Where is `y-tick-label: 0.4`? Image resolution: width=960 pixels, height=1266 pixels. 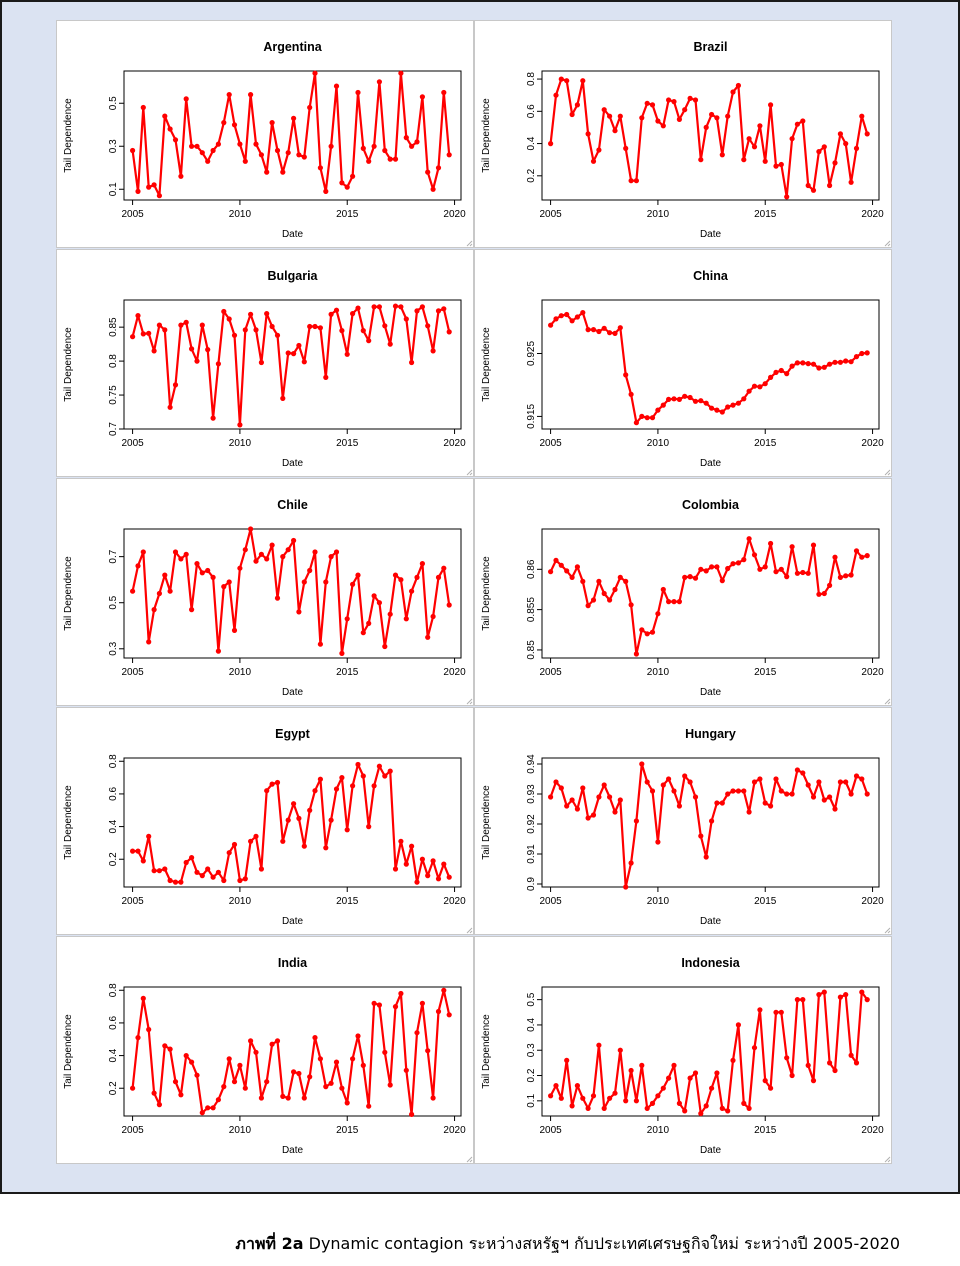 y-tick-label: 0.4 is located at coordinates (531, 1025).